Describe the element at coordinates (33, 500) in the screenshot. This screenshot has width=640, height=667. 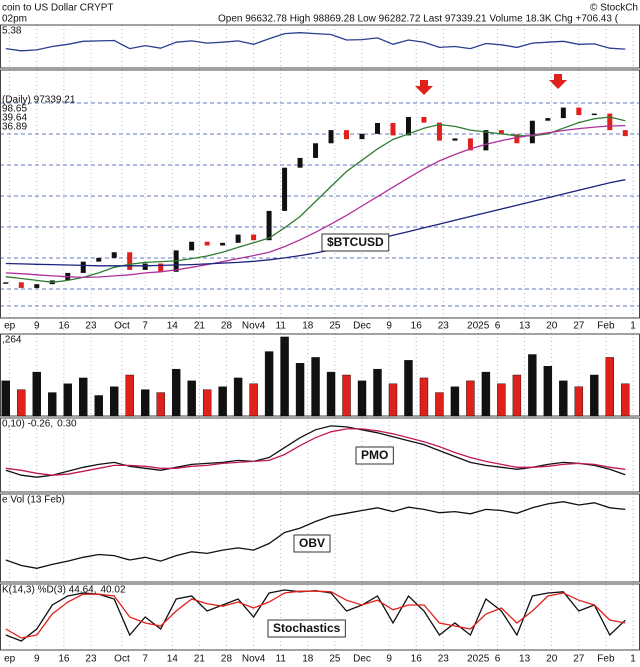
I see `panel-label: e Vol (13 Feb)` at that location.